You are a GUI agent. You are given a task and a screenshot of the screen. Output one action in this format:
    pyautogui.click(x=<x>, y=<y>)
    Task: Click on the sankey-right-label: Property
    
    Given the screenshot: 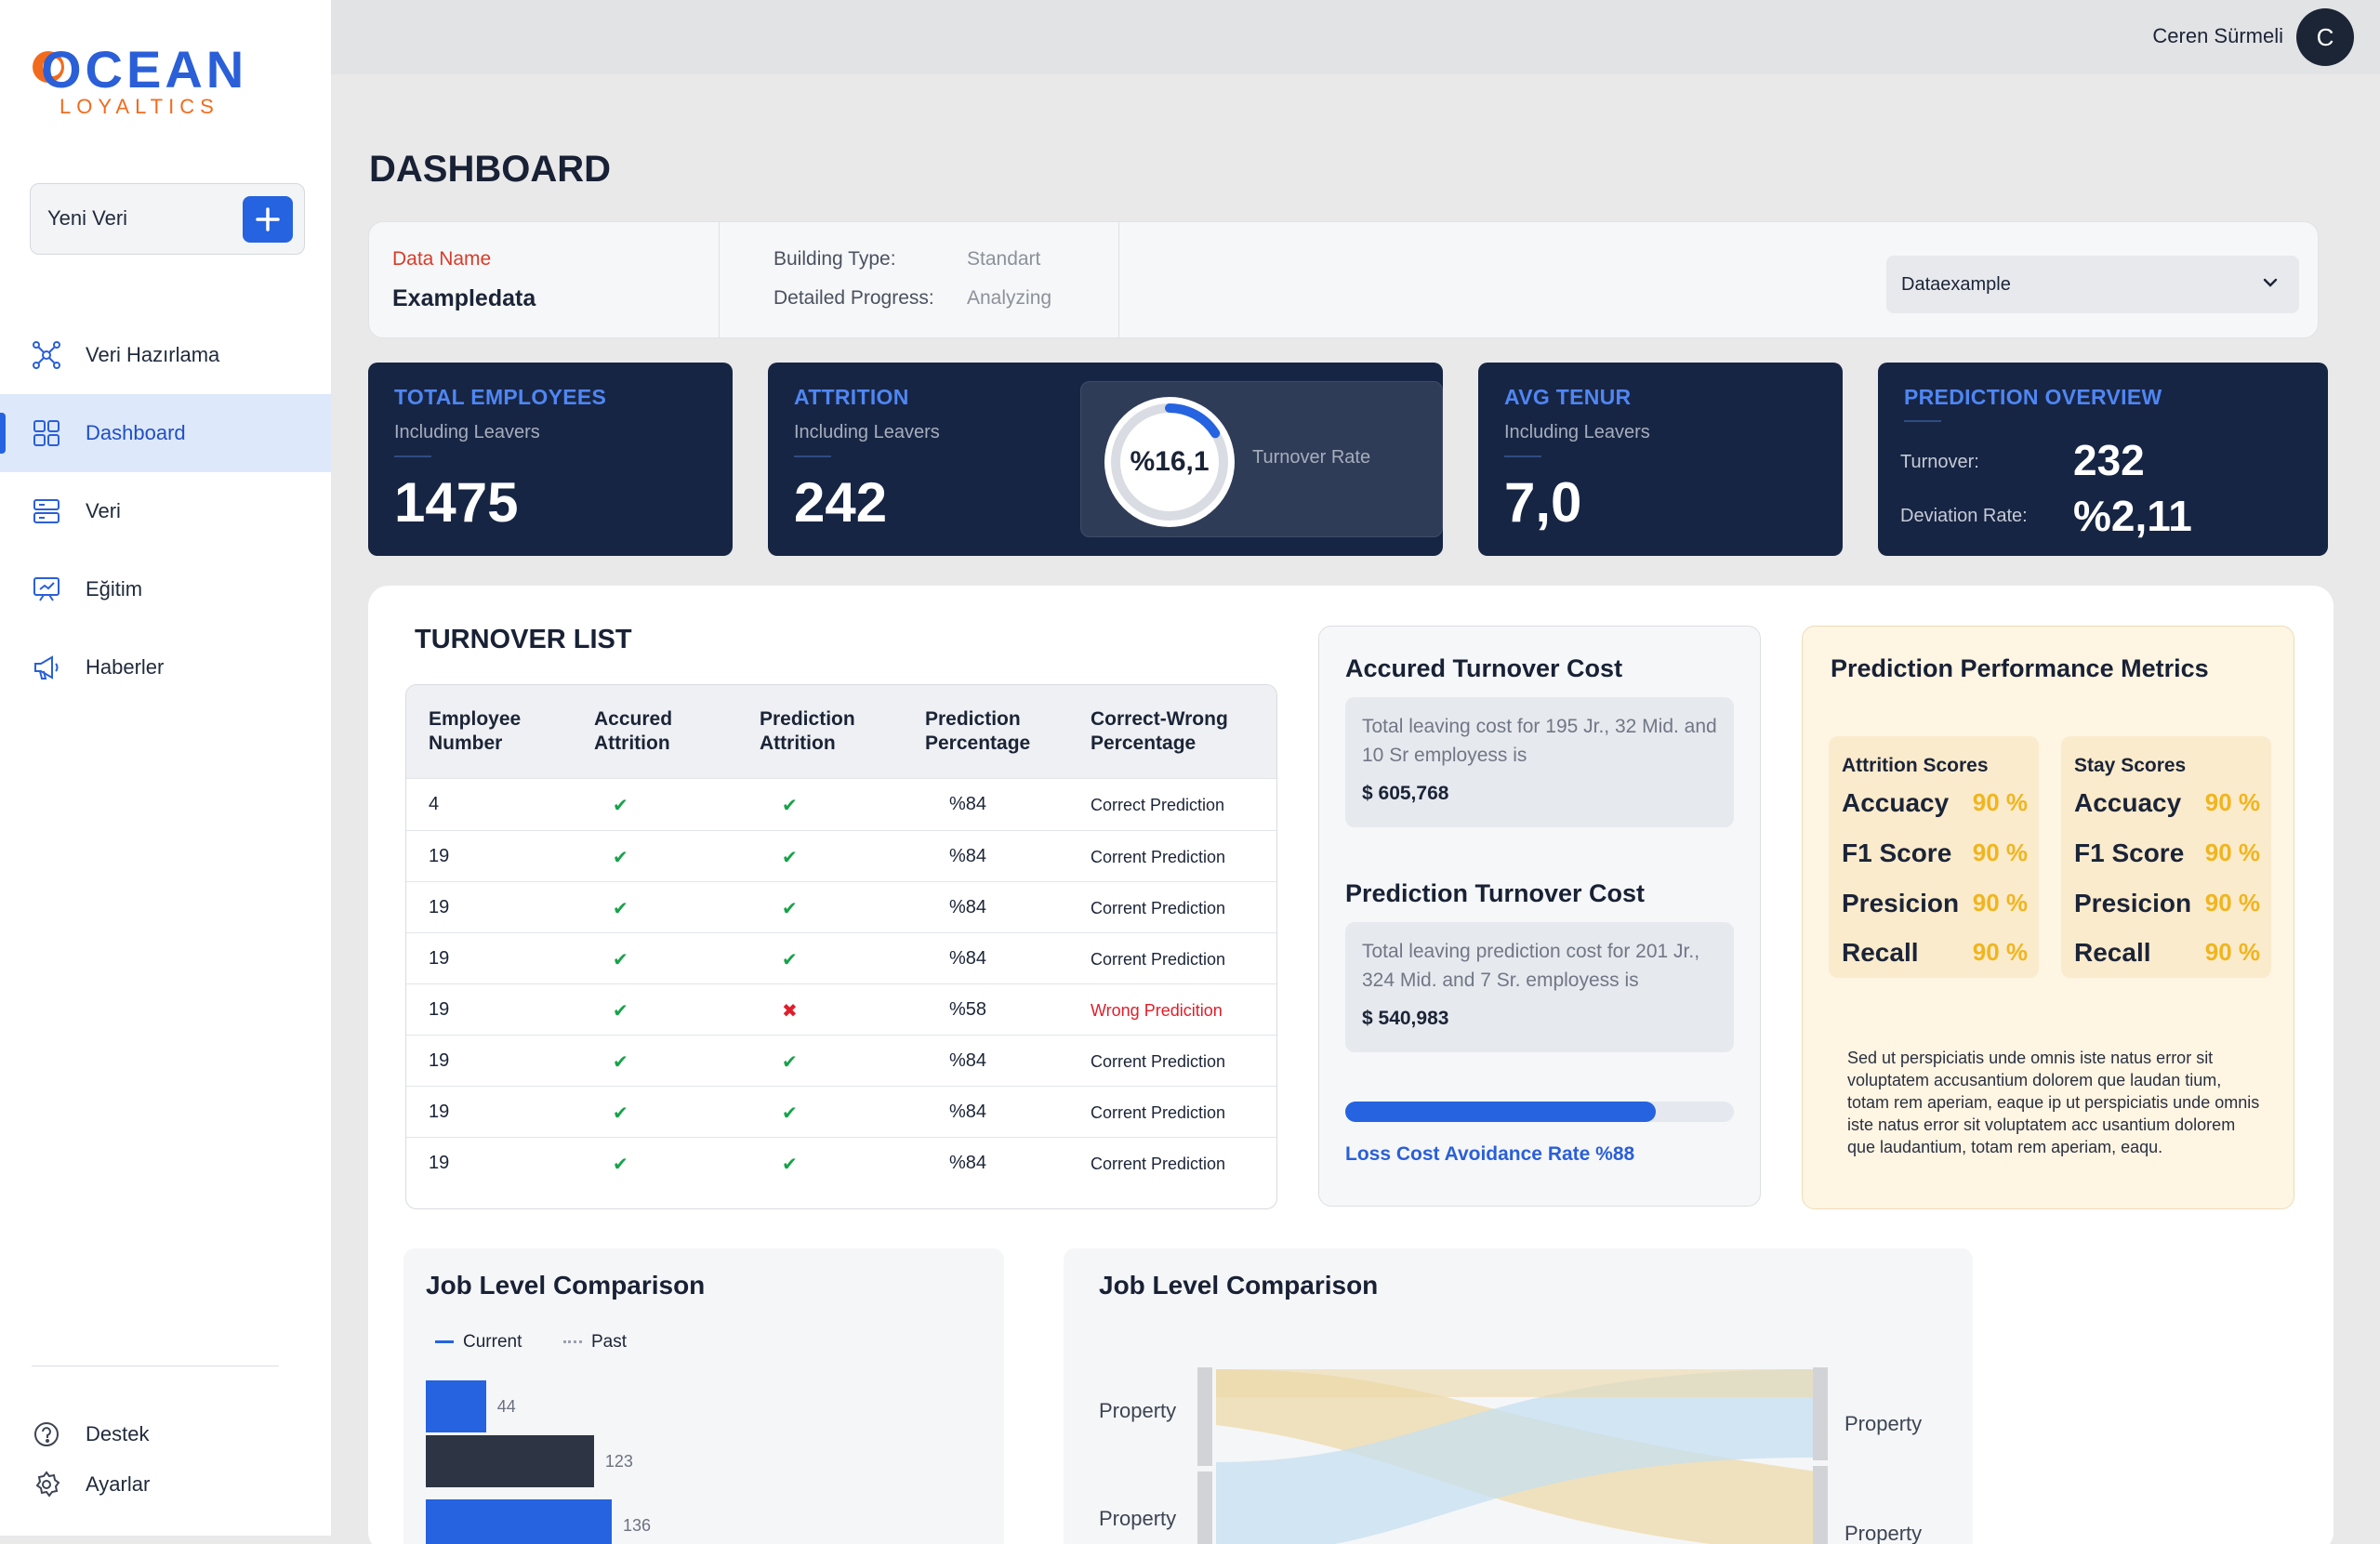 What is the action you would take?
    pyautogui.click(x=1883, y=1533)
    